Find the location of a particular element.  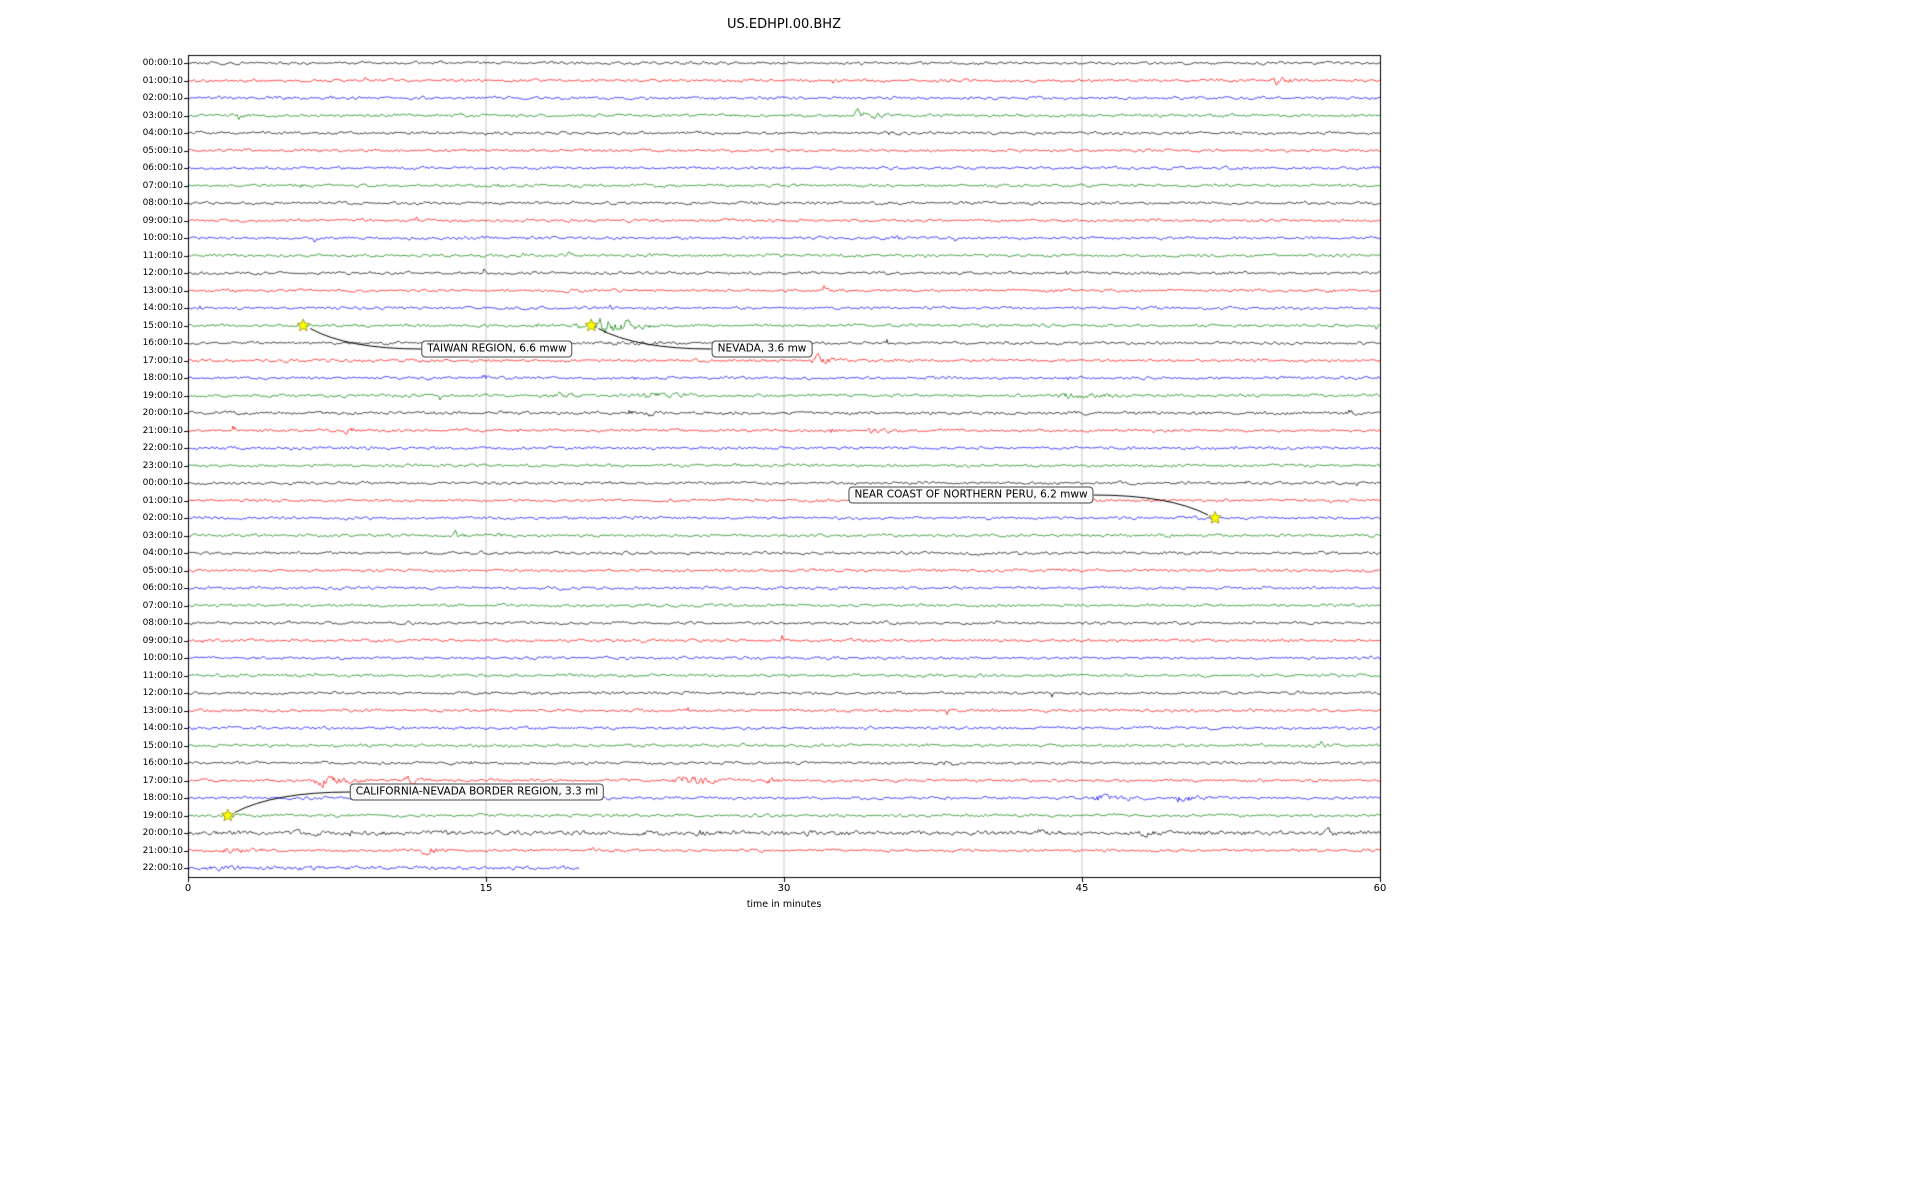

x-tick-label: 0 is located at coordinates (188, 888).